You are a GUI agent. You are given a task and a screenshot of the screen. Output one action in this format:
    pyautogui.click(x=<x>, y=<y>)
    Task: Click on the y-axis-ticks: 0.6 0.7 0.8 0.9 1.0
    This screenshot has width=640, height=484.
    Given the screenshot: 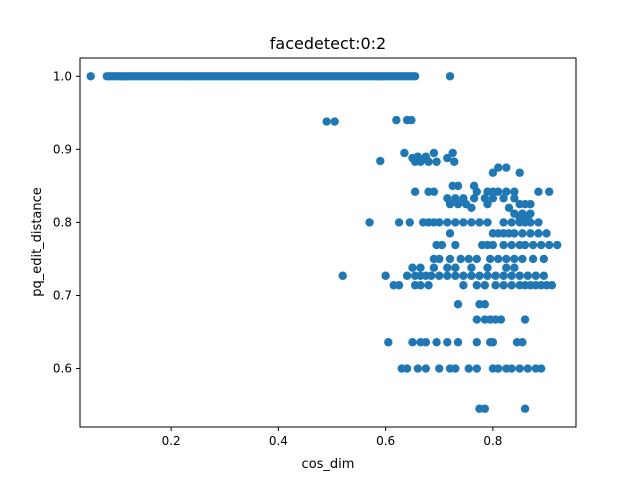 What is the action you would take?
    pyautogui.click(x=66, y=222)
    